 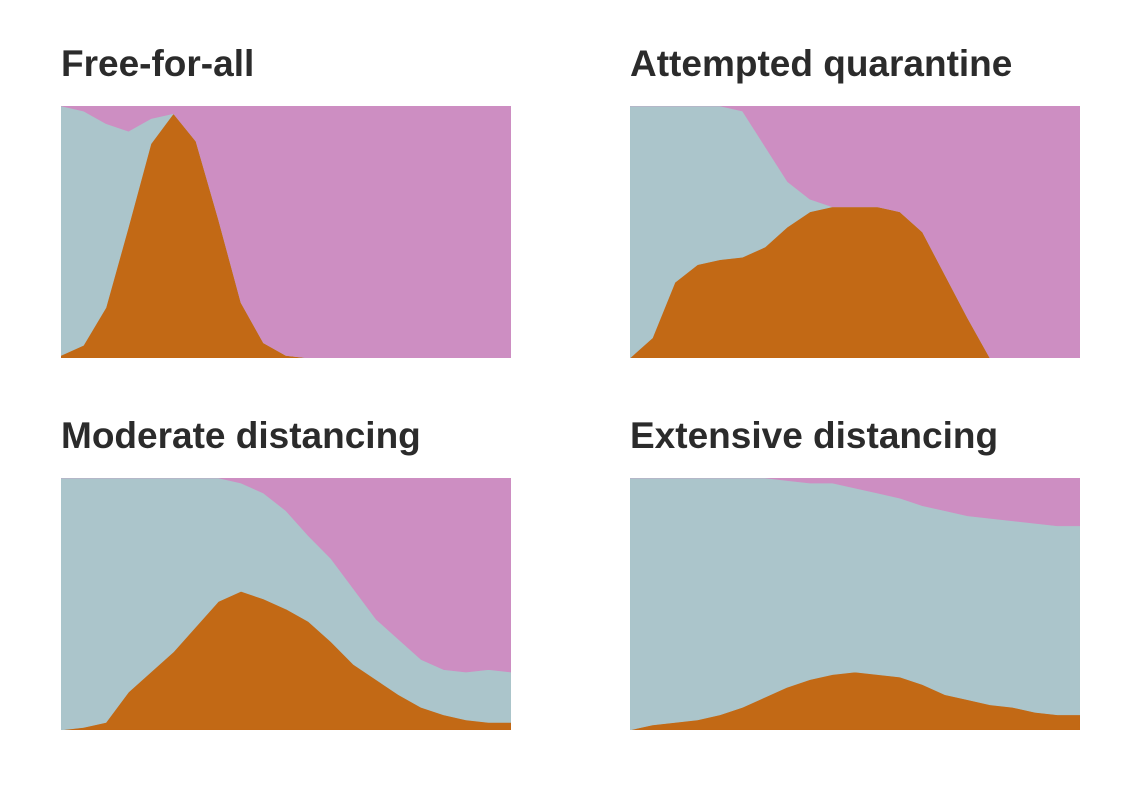 What do you see at coordinates (814, 435) in the screenshot?
I see `chart-title-extensive-distancing: Extensive distancing` at bounding box center [814, 435].